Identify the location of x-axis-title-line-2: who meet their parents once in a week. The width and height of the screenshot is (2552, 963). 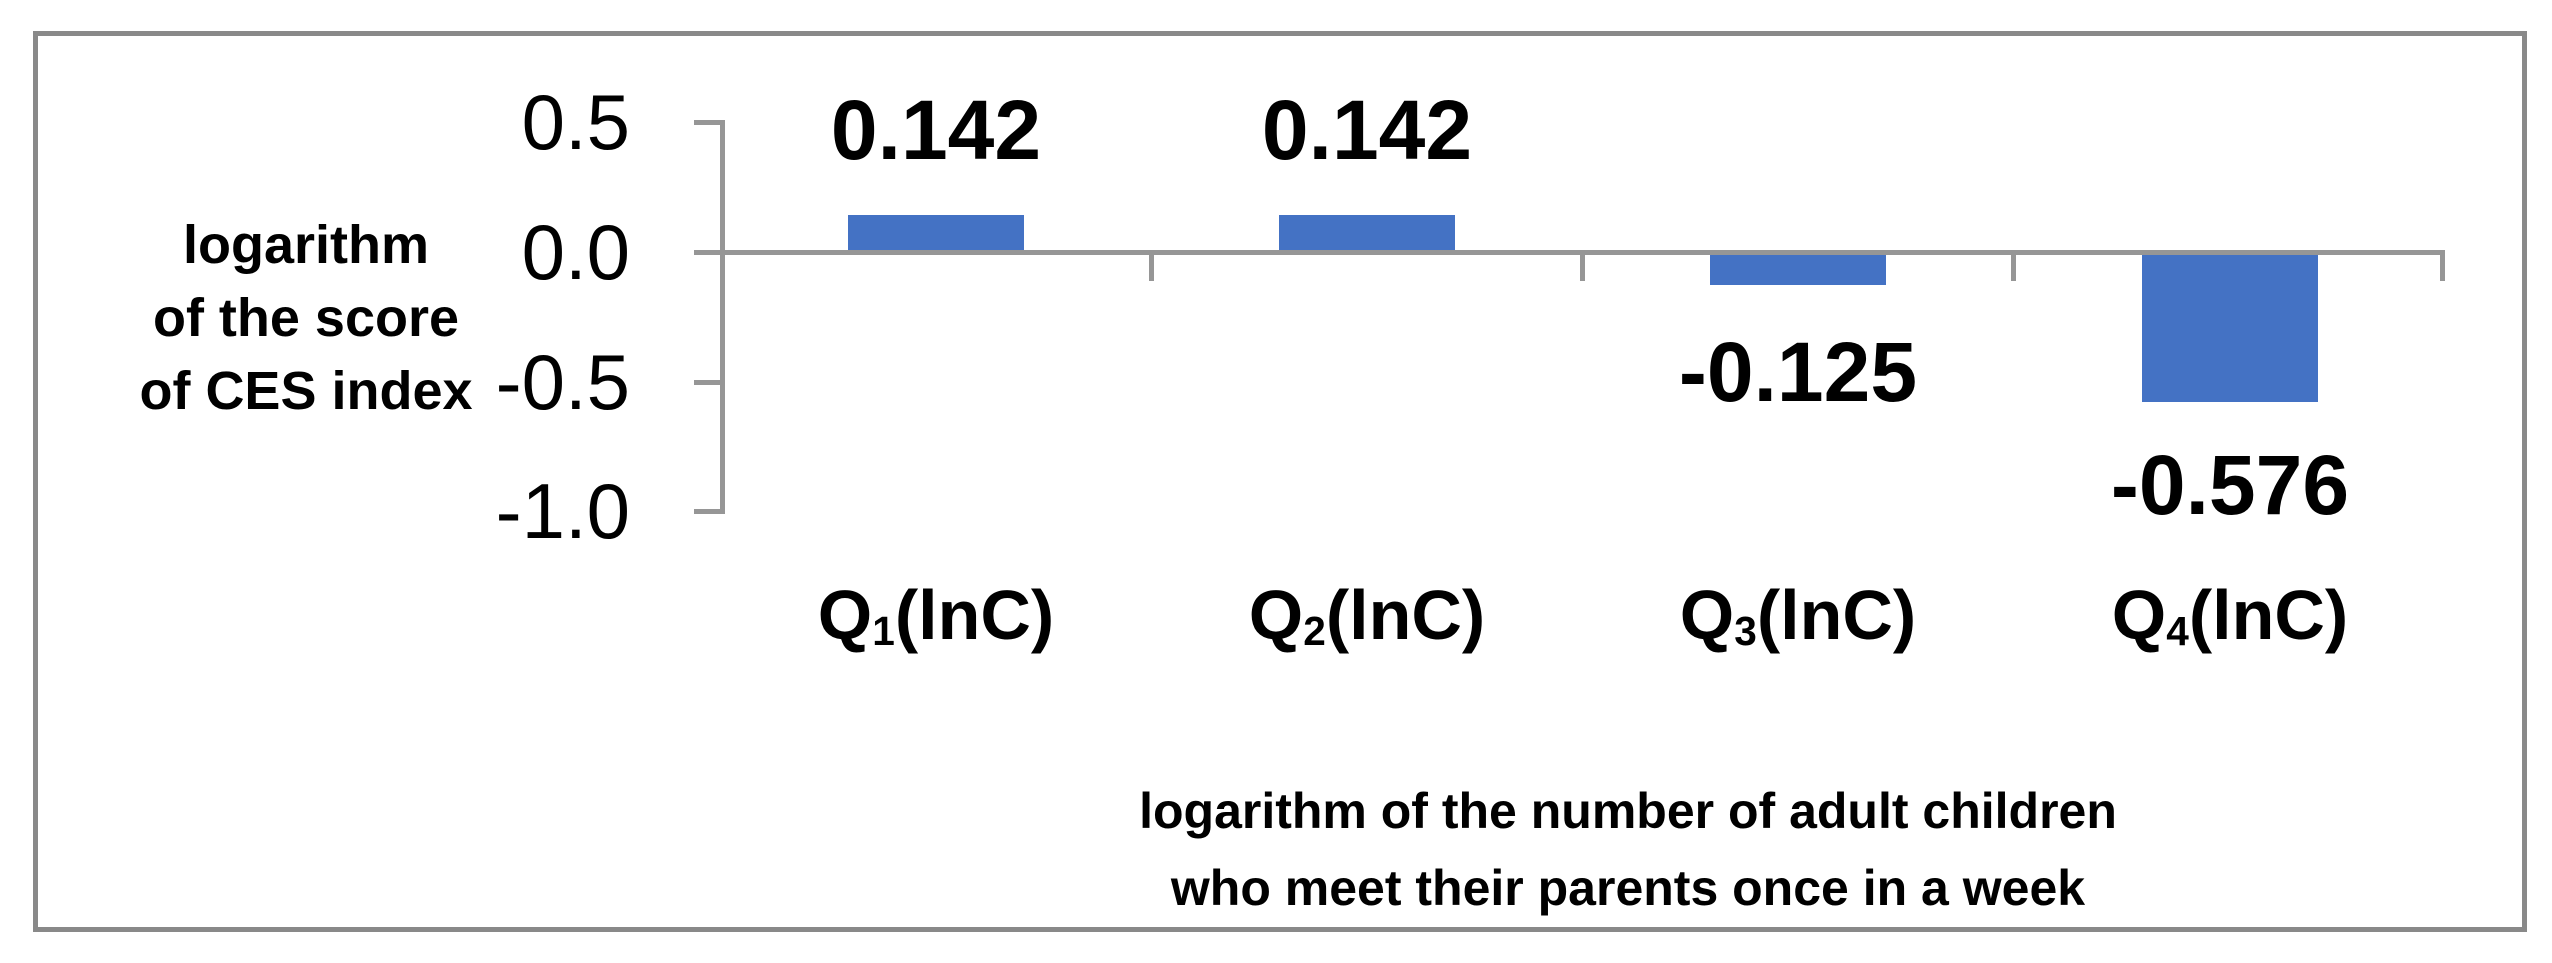
(1628, 888).